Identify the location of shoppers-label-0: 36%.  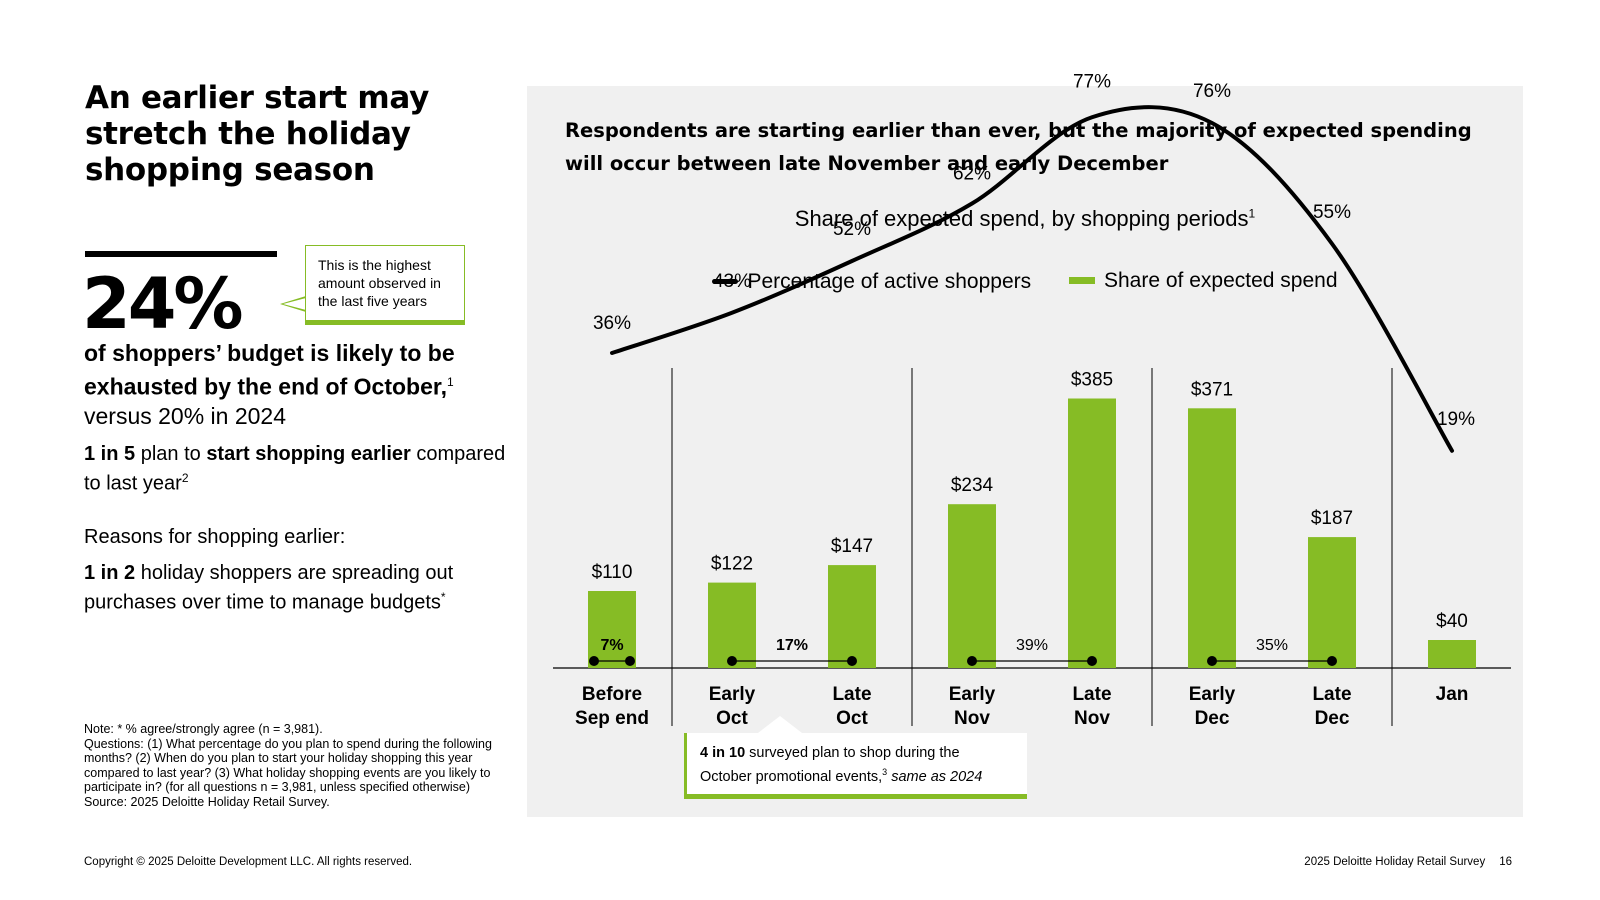
(612, 323).